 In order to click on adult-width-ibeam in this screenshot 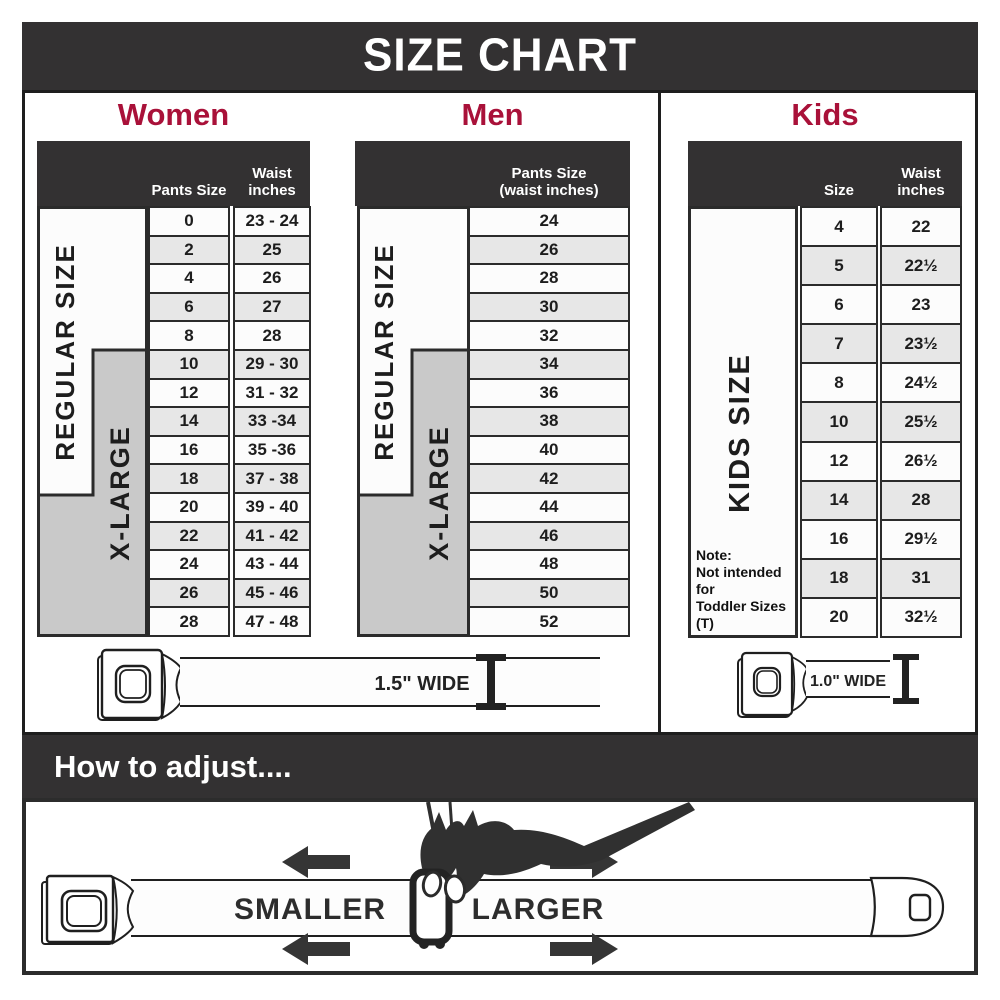, I will do `click(491, 682)`.